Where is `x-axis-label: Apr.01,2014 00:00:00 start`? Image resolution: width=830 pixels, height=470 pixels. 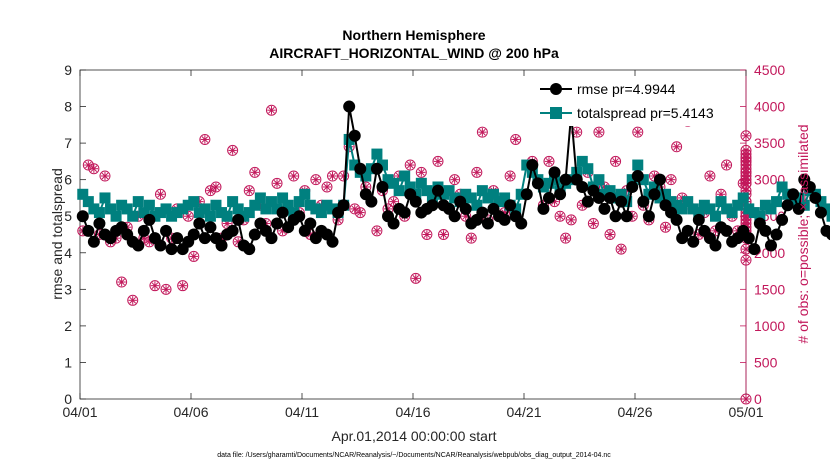 x-axis-label: Apr.01,2014 00:00:00 start is located at coordinates (413, 436).